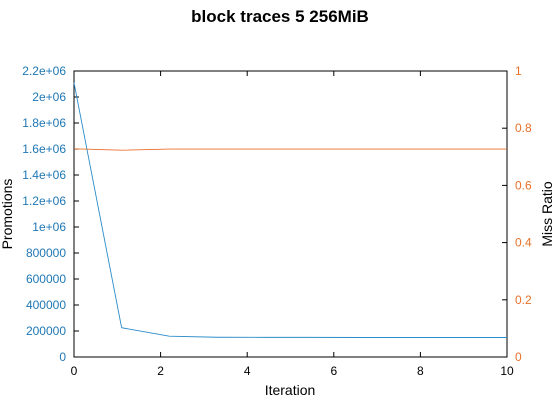 The image size is (560, 420). What do you see at coordinates (280, 16) in the screenshot?
I see `chart-title: block traces 5 256MiB` at bounding box center [280, 16].